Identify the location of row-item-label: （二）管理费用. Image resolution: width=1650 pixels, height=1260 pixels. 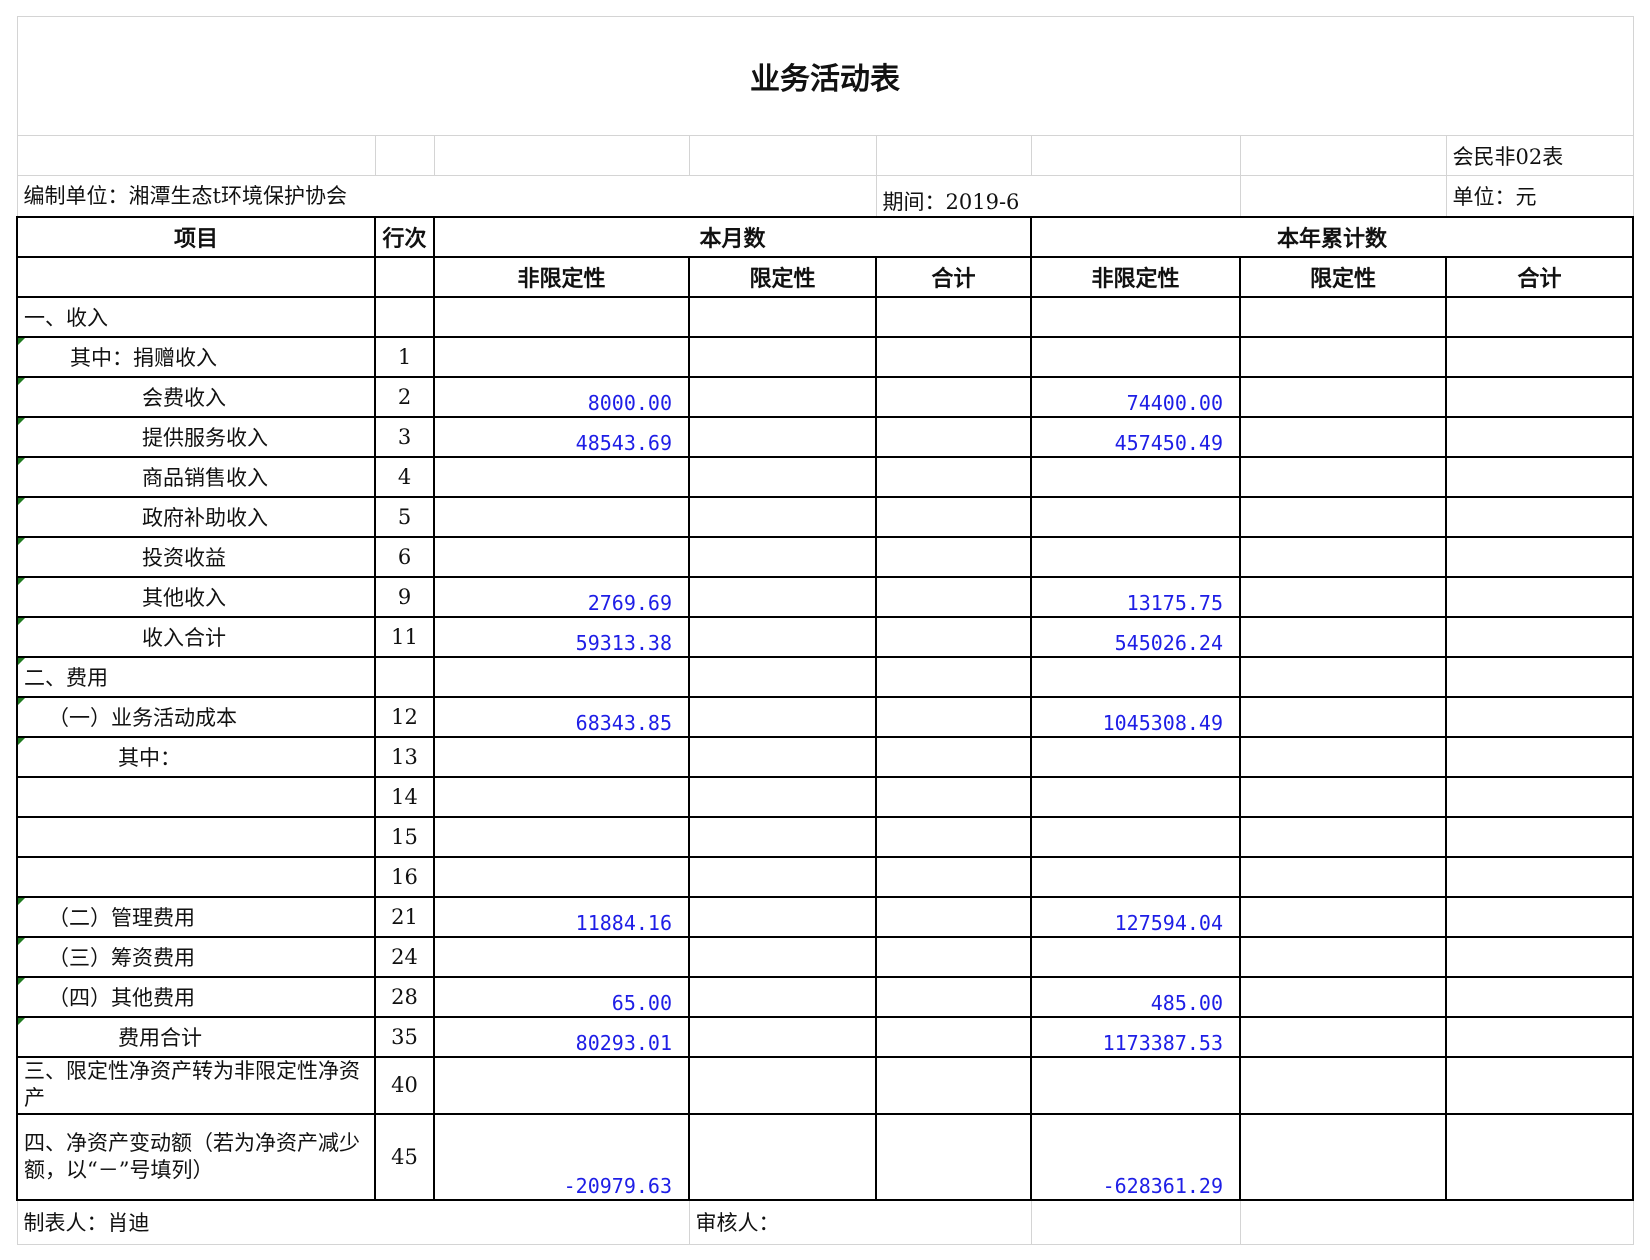
(196, 916).